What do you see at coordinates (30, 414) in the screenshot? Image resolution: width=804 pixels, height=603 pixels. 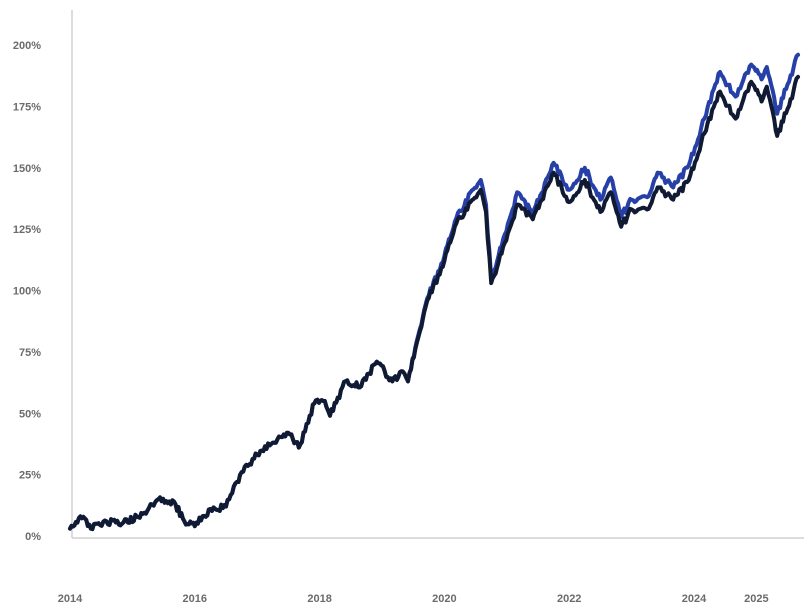 I see `y-tick-label: 50%` at bounding box center [30, 414].